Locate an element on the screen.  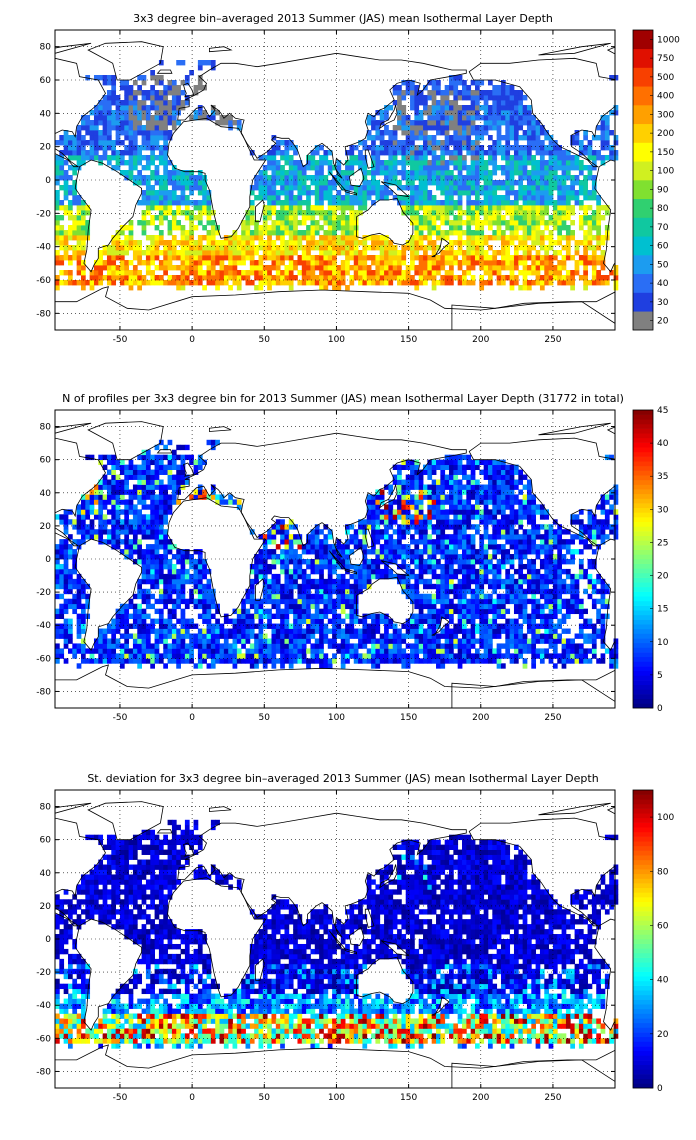
colorbar-frame is located at coordinates (643, 180).